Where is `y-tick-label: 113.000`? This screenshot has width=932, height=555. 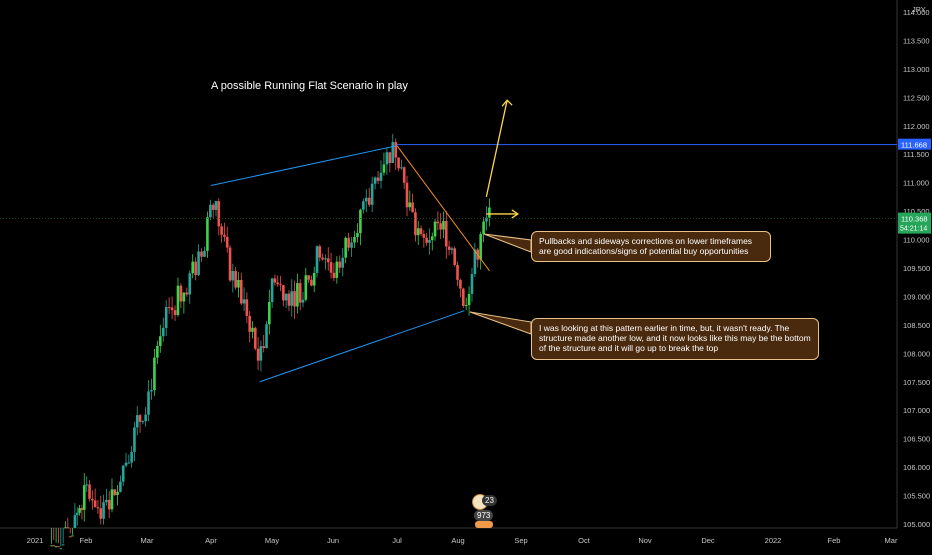
y-tick-label: 113.000 is located at coordinates (916, 69).